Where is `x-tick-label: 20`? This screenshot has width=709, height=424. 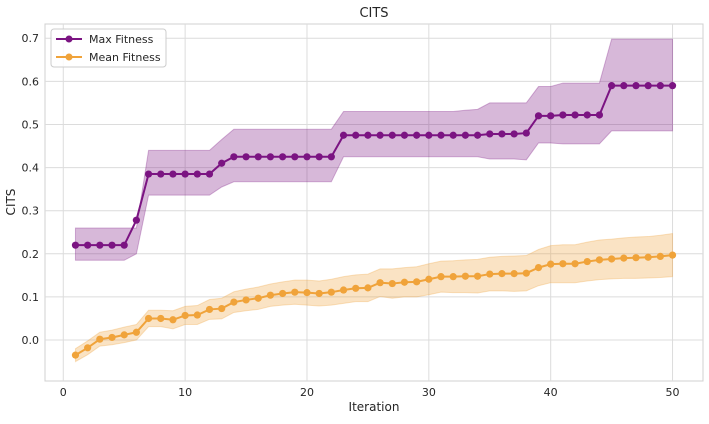 x-tick-label: 20 is located at coordinates (307, 392).